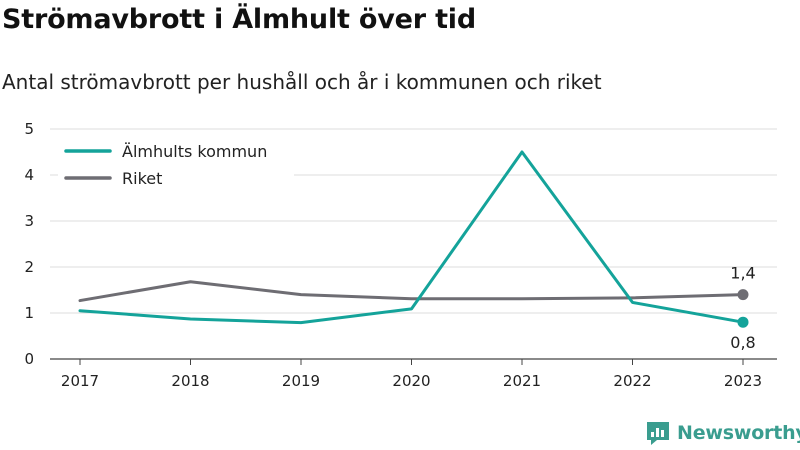 The height and width of the screenshot is (450, 800). What do you see at coordinates (743, 294) in the screenshot?
I see `end-point-riket` at bounding box center [743, 294].